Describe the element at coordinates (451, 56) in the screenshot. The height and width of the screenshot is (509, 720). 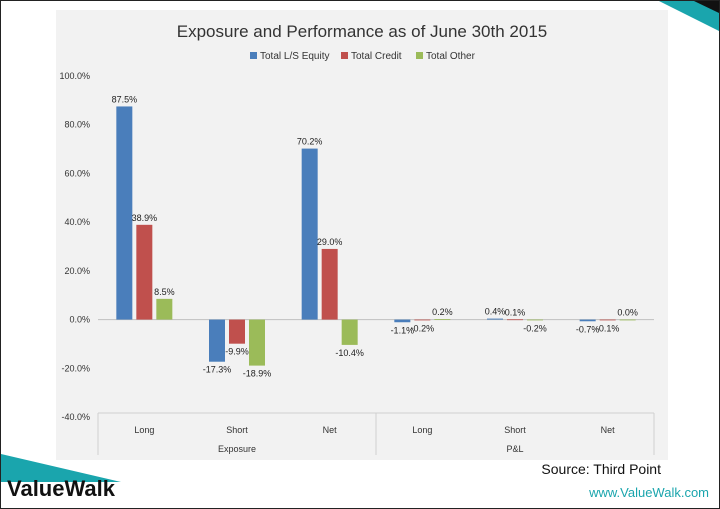
I see `legend-label-2: Total Other` at that location.